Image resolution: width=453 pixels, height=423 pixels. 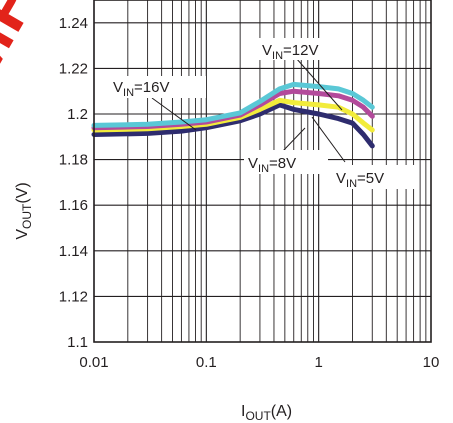 I want to click on y-tick-label: 1.12, so click(x=73, y=296).